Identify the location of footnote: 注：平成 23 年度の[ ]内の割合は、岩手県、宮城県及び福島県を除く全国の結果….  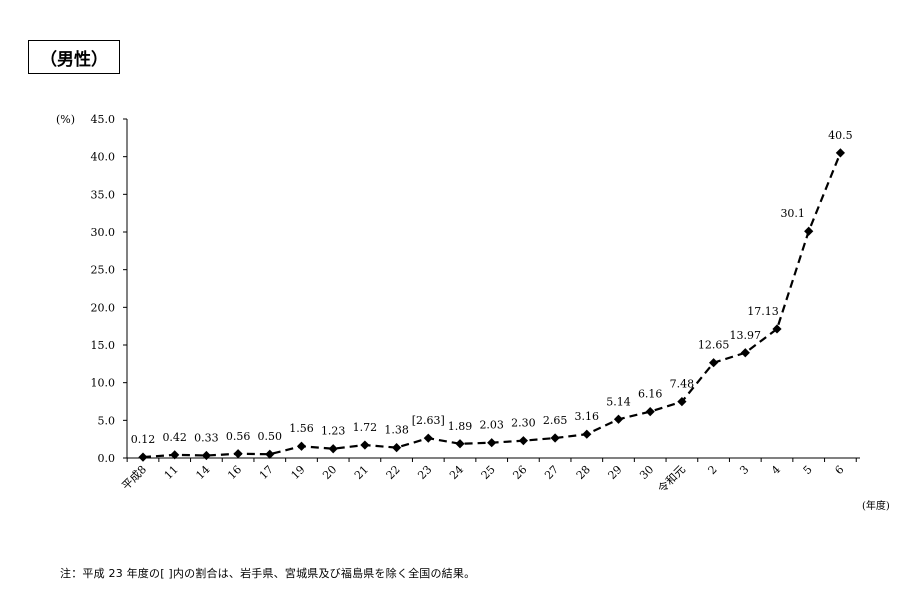
(268, 573).